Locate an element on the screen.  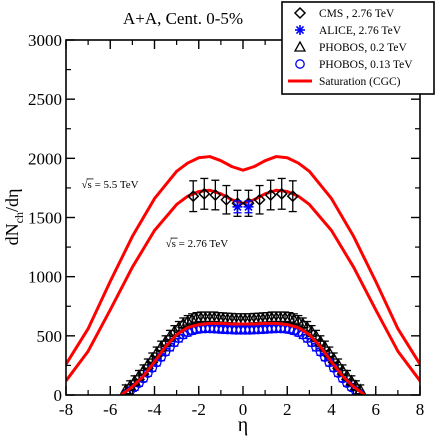
x-tick-label: 6 is located at coordinates (376, 409).